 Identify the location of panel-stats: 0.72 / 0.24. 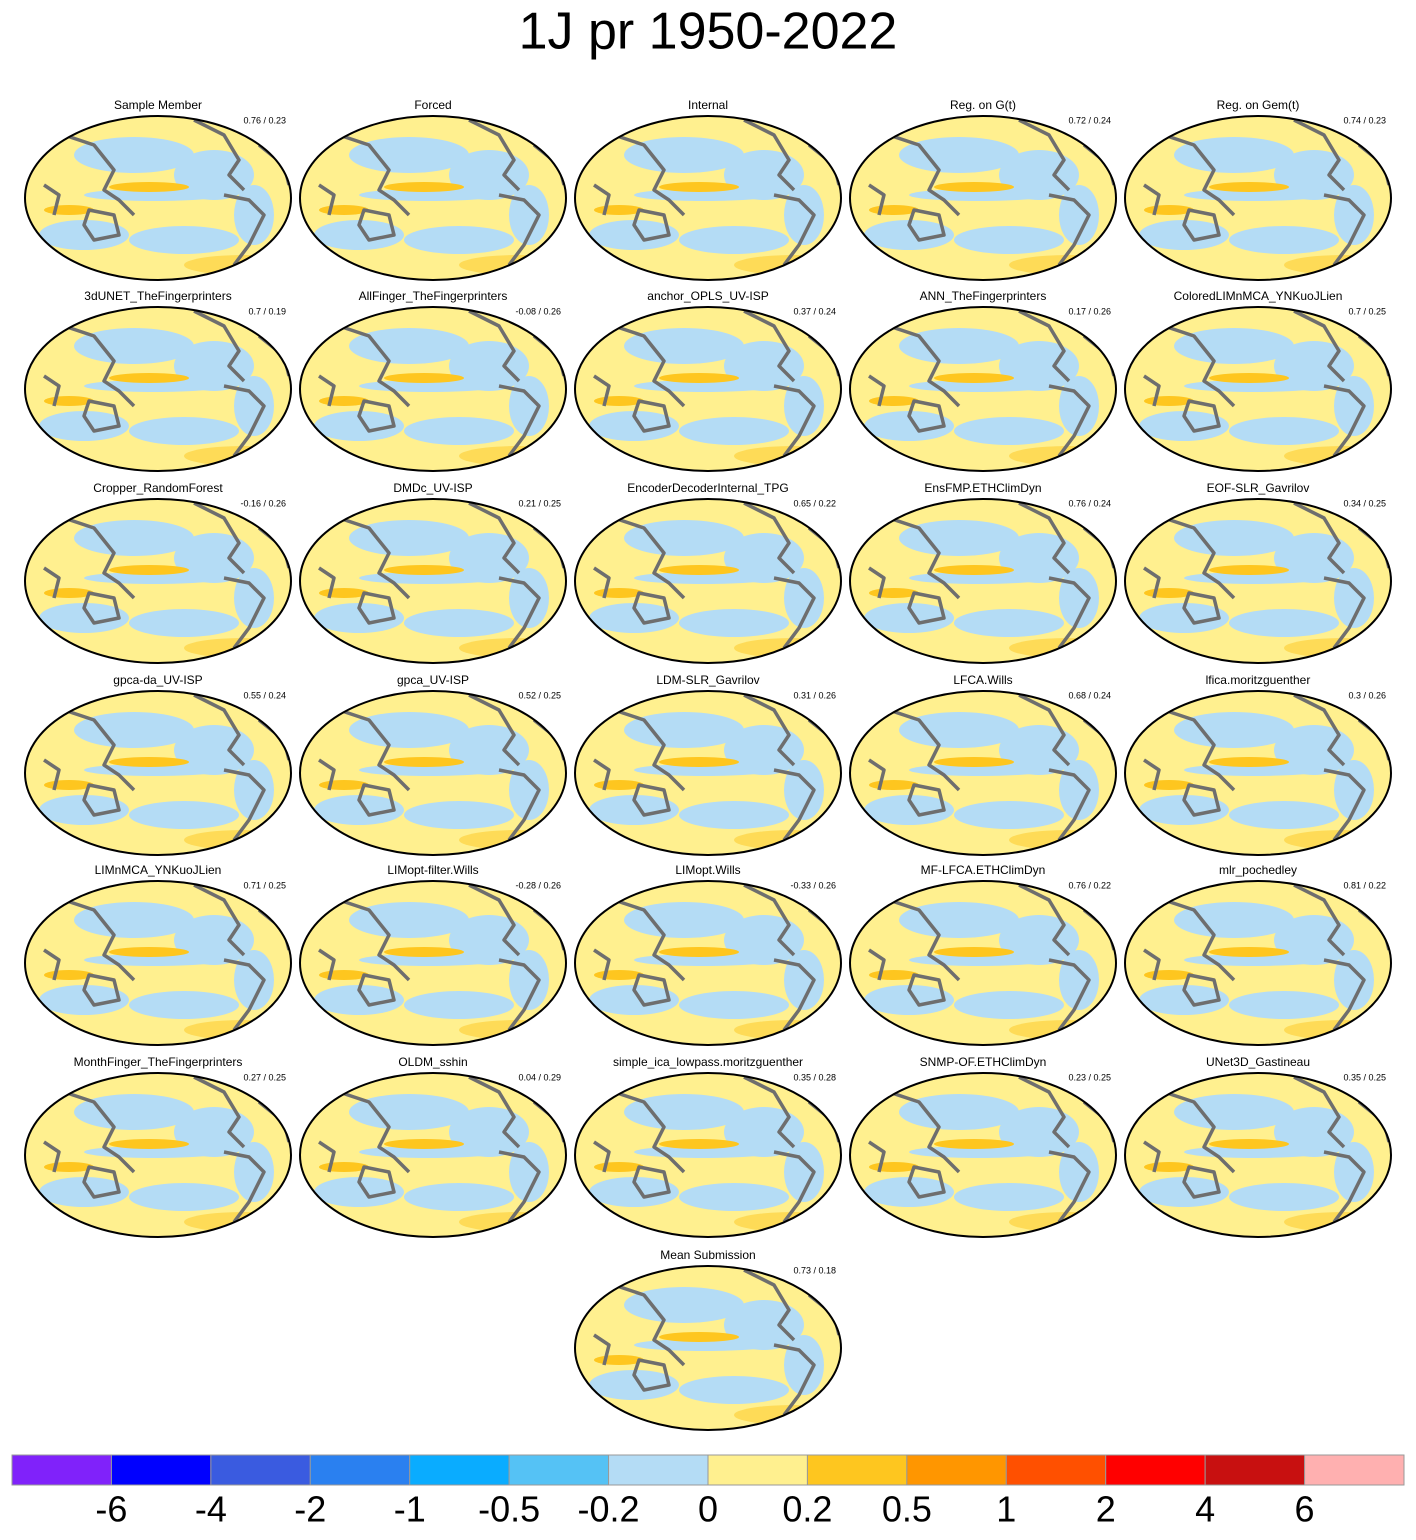
(1089, 120).